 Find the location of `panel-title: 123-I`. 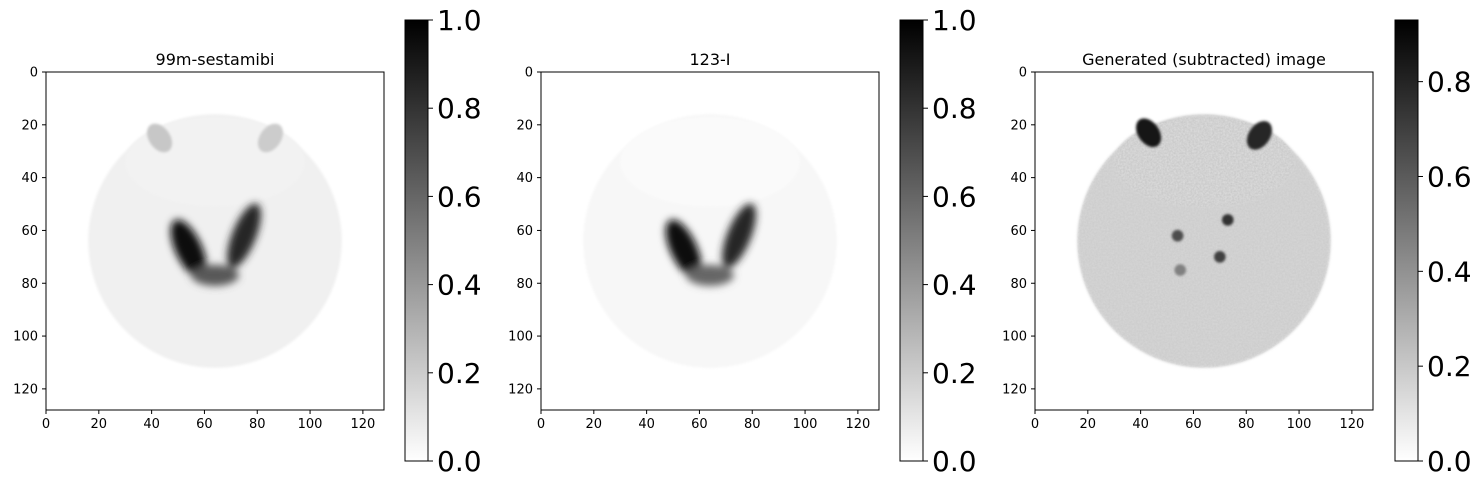

panel-title: 123-I is located at coordinates (709, 59).